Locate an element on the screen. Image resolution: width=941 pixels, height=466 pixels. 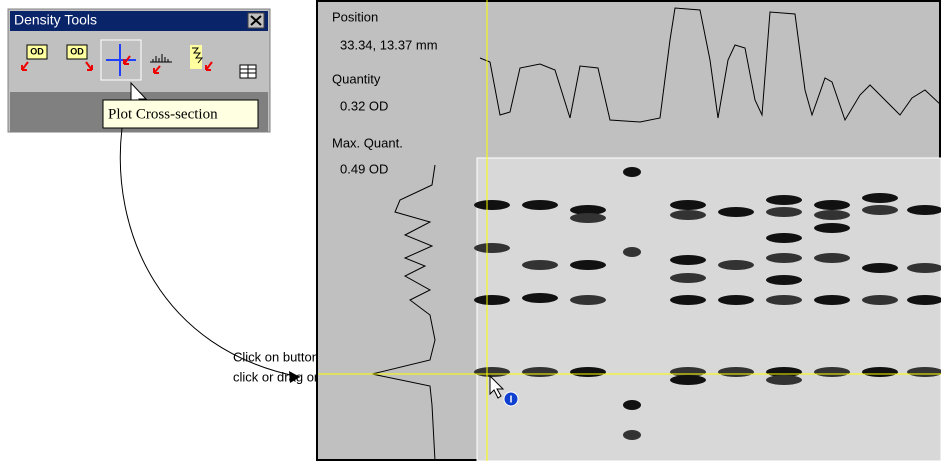
info-badge is located at coordinates (511, 399).